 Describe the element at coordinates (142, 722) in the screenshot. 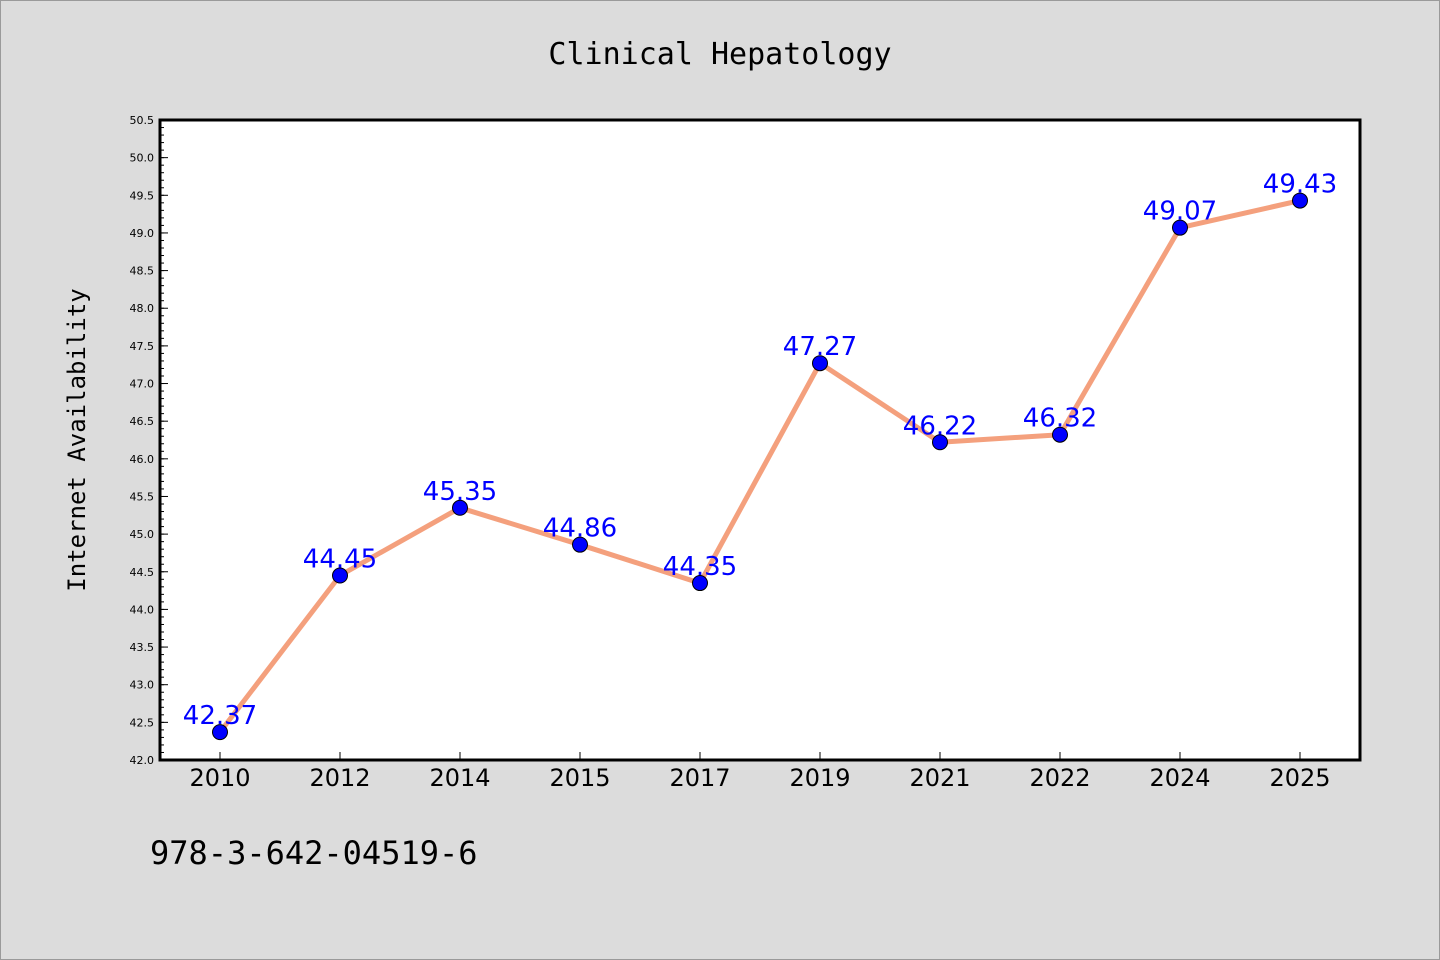

I see `y-tick-label: 42.5` at that location.